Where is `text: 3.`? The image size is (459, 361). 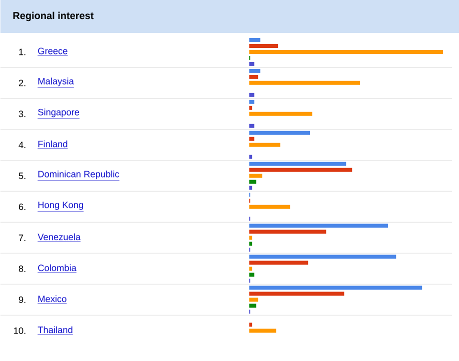
text: 3. is located at coordinates (22, 114).